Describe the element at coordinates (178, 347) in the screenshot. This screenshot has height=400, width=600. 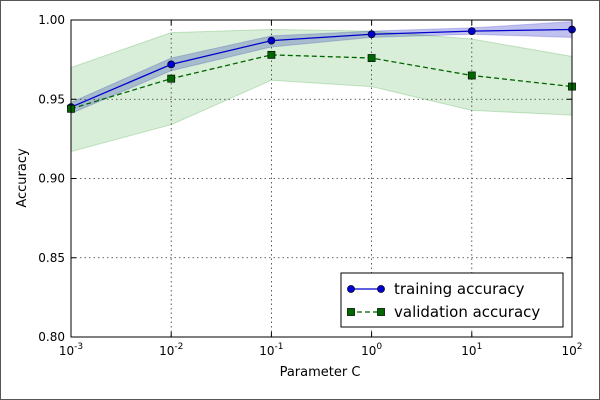
I see `x-tick-label-exp-1: -2` at that location.